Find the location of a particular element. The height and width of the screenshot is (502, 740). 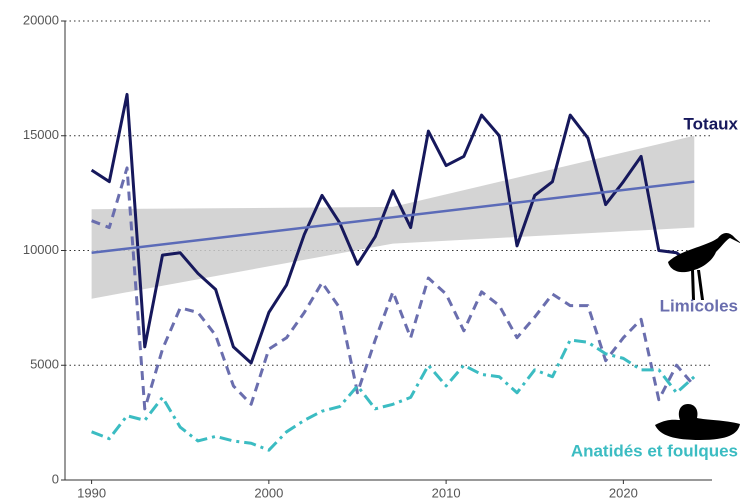

x-tick-label: 2020 is located at coordinates (623, 492).